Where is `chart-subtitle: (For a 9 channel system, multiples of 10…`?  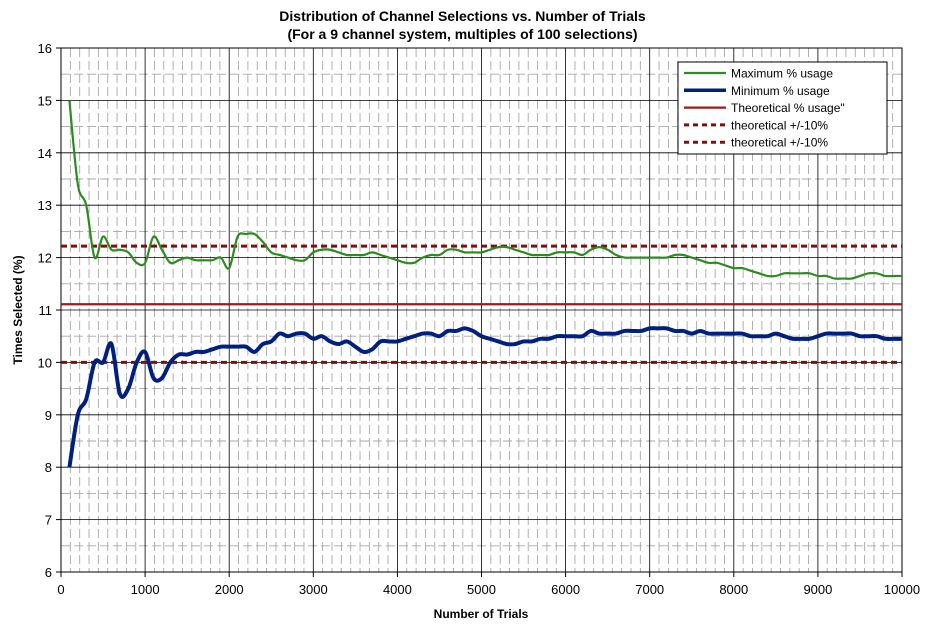 chart-subtitle: (For a 9 channel system, multiples of 10… is located at coordinates (462, 34).